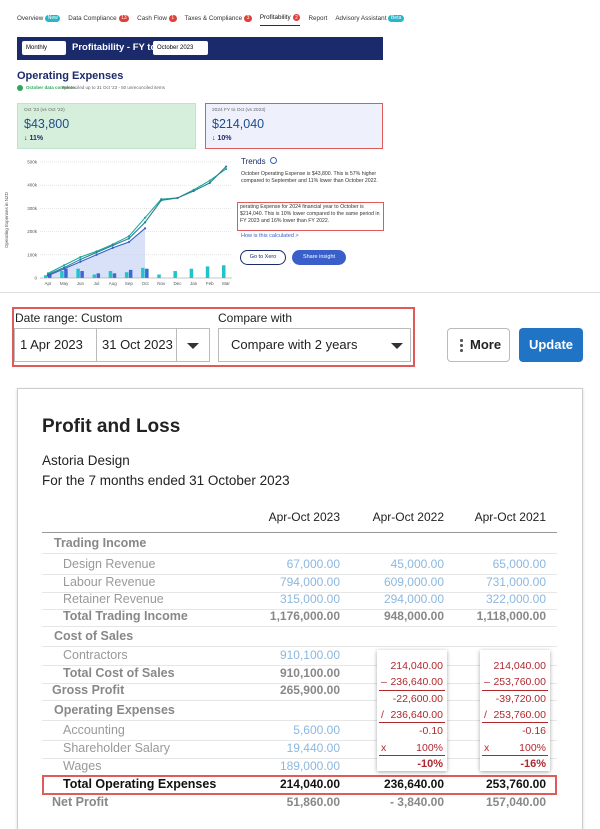 The image size is (600, 829). I want to click on date-dropdown, so click(193, 345).